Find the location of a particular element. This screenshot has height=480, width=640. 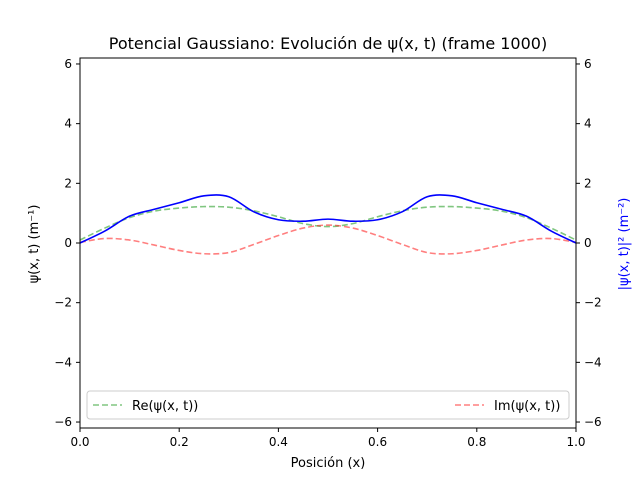

y-axis-label-right: |ψ(x, t)|² (m⁻²) is located at coordinates (624, 244).